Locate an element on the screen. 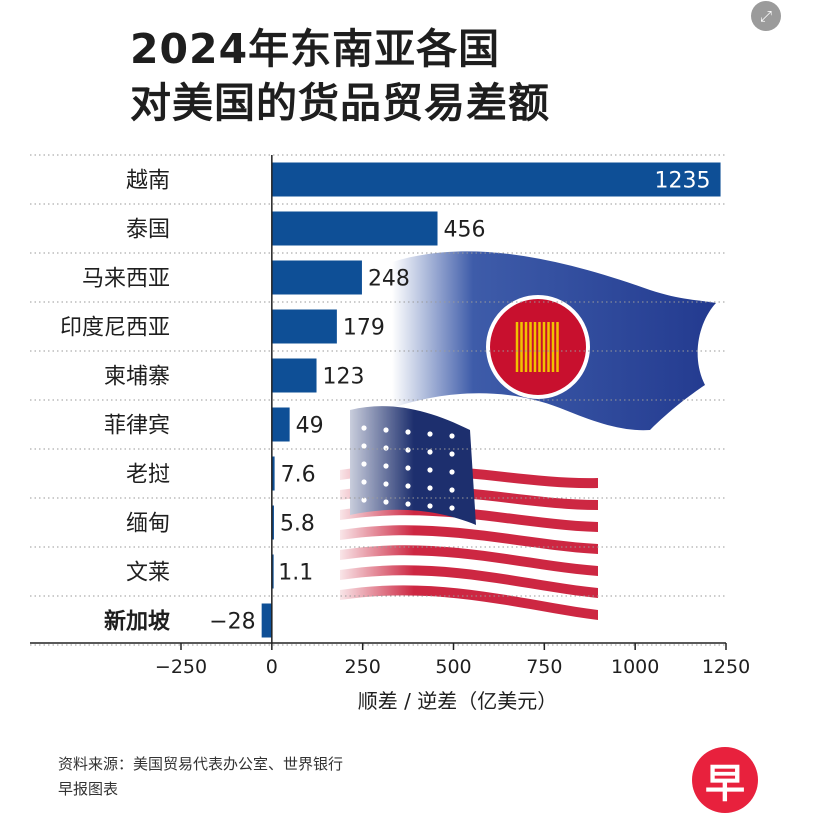  value-label: 49 is located at coordinates (310, 426).